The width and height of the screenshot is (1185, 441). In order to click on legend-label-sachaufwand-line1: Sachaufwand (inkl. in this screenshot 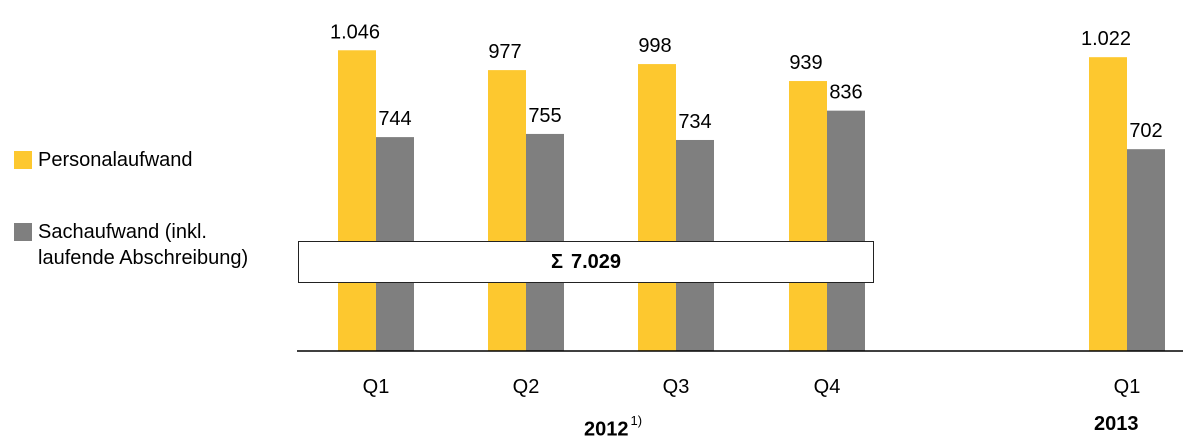, I will do `click(122, 232)`.